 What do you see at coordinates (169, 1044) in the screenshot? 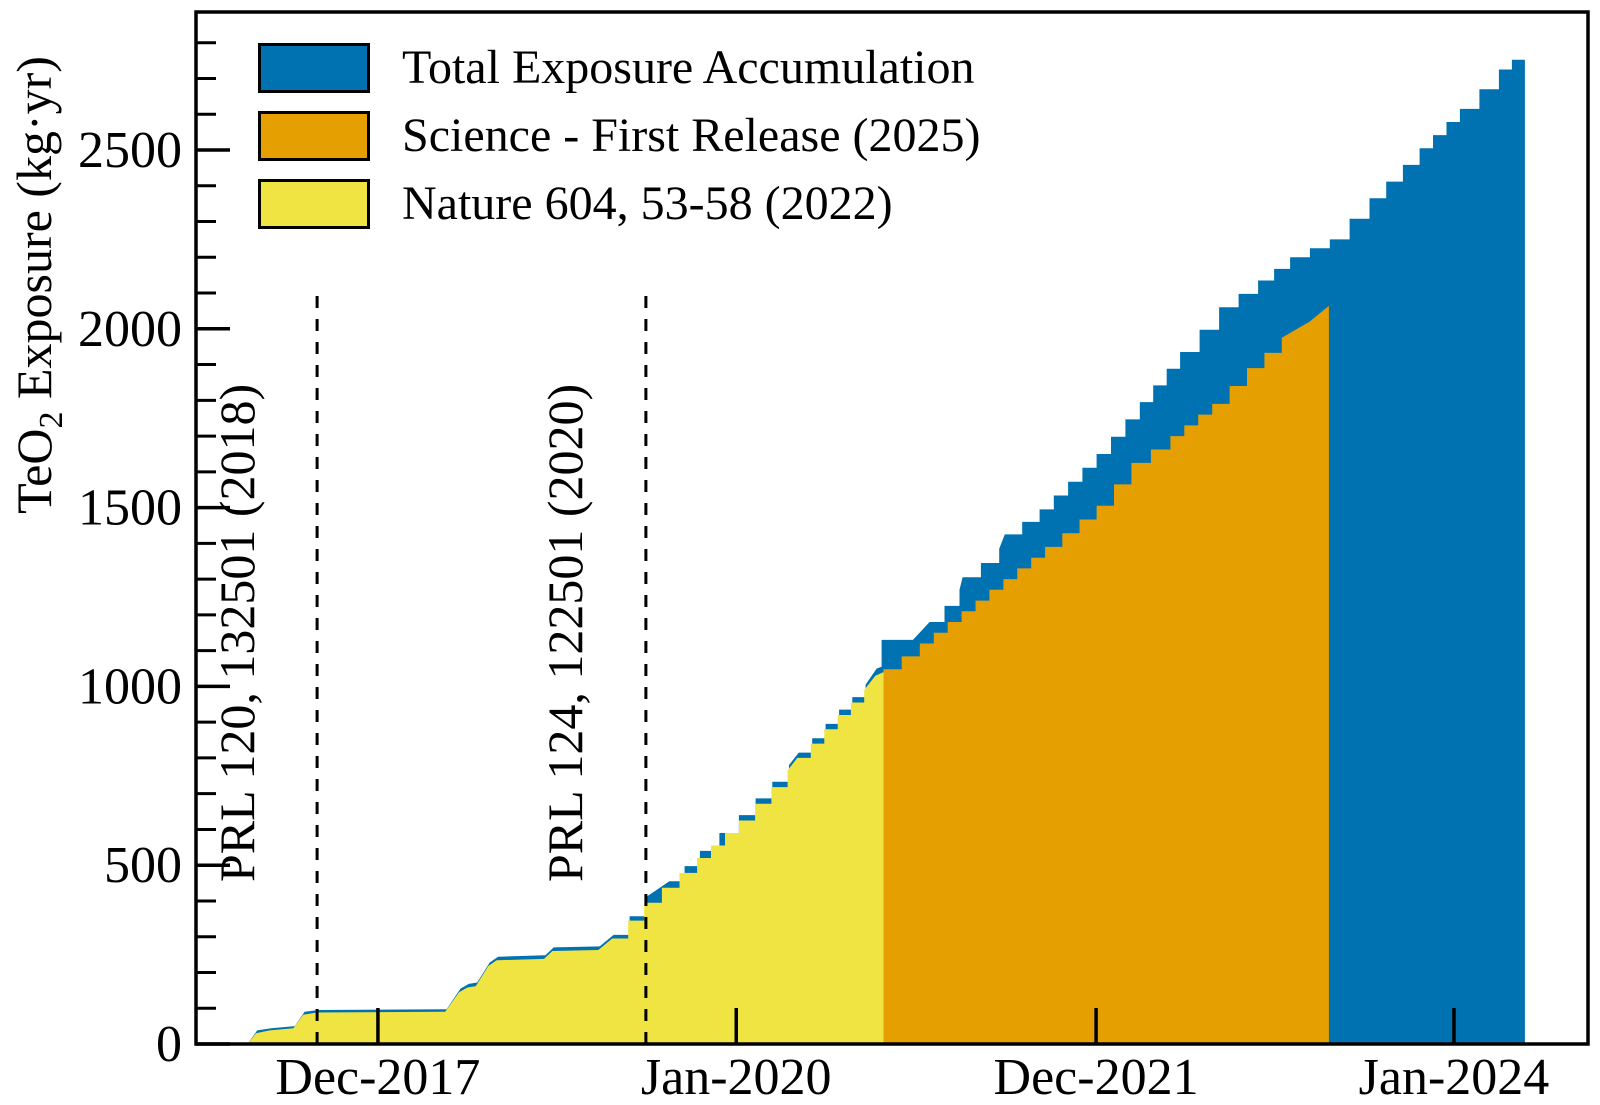
I see `y-tick-label: 0` at bounding box center [169, 1044].